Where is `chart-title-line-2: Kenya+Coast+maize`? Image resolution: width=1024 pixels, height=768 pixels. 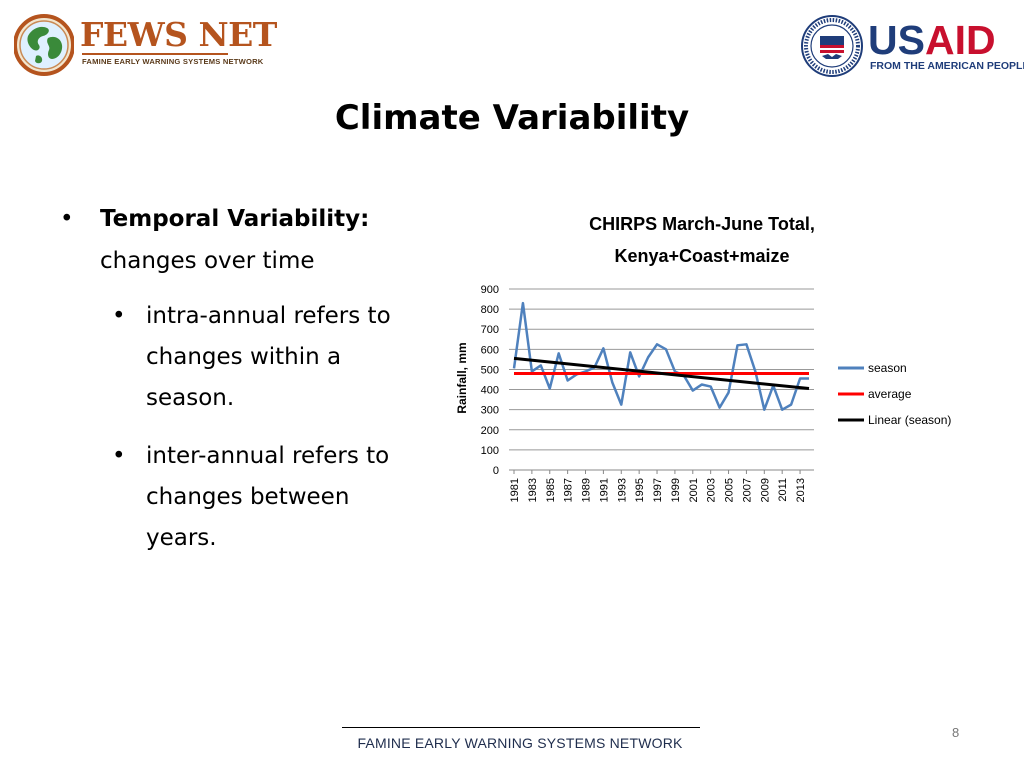
chart-title-line-2: Kenya+Coast+maize is located at coordinates (701, 256).